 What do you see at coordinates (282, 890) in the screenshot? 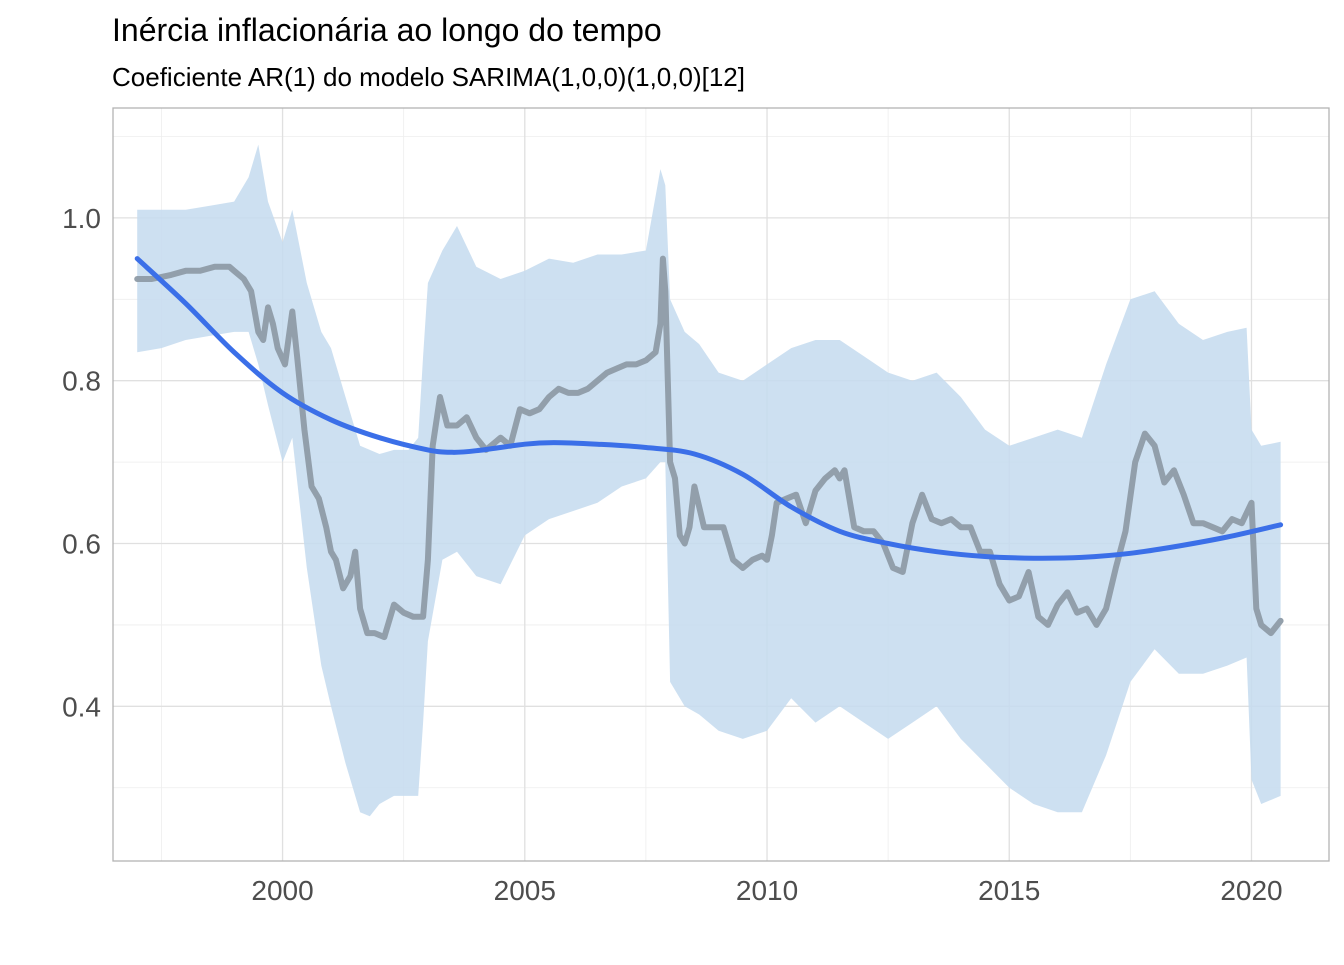
I see `x-tick-label: 2000` at bounding box center [282, 890].